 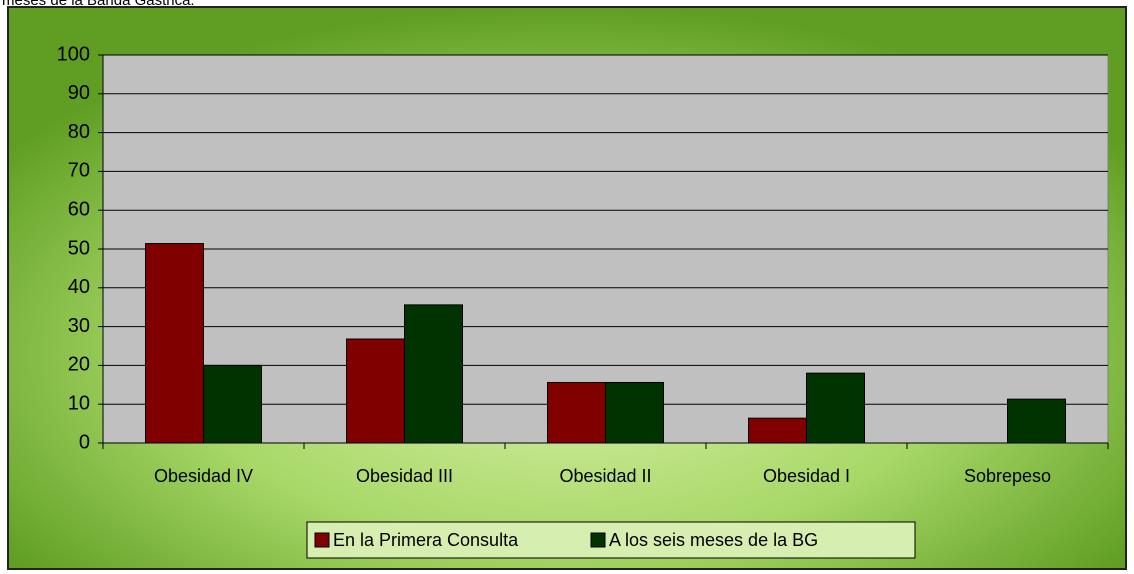 What do you see at coordinates (79, 171) in the screenshot?
I see `y-tick-label: 70` at bounding box center [79, 171].